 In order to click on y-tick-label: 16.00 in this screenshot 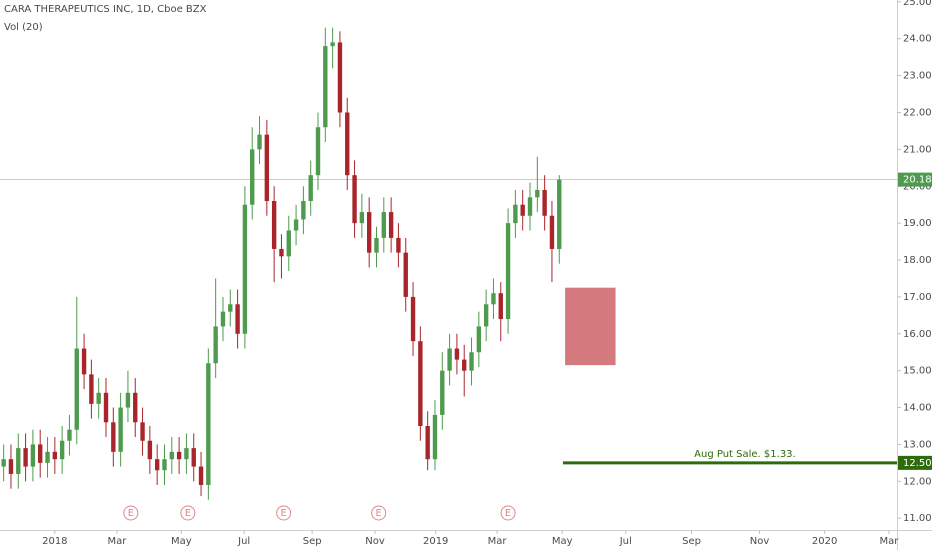, I will do `click(917, 334)`.